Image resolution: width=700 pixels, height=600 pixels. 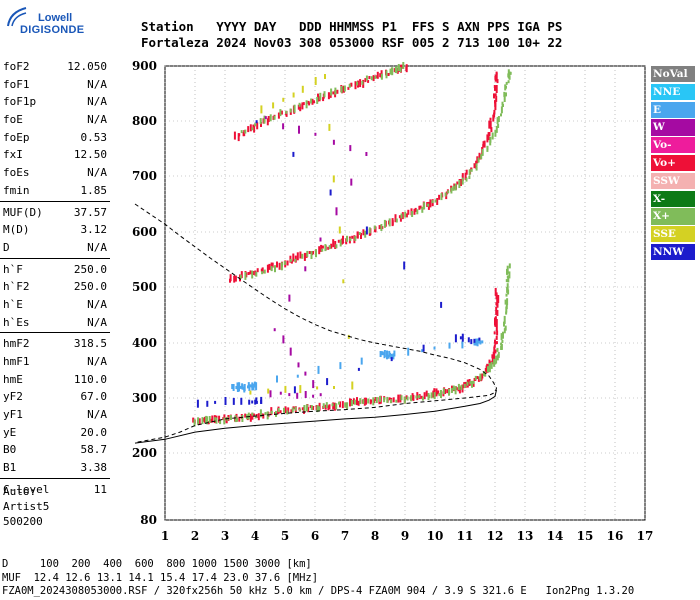 What do you see at coordinates (16, 84) in the screenshot?
I see `param-label: foF1` at bounding box center [16, 84].